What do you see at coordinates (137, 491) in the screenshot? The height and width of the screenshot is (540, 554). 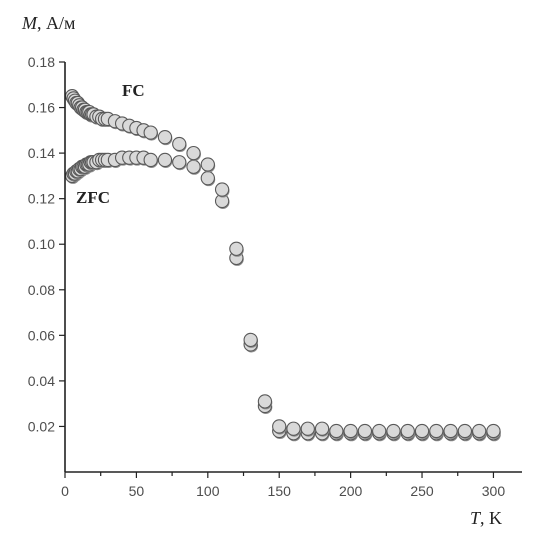 I see `x-tick-label: 50` at bounding box center [137, 491].